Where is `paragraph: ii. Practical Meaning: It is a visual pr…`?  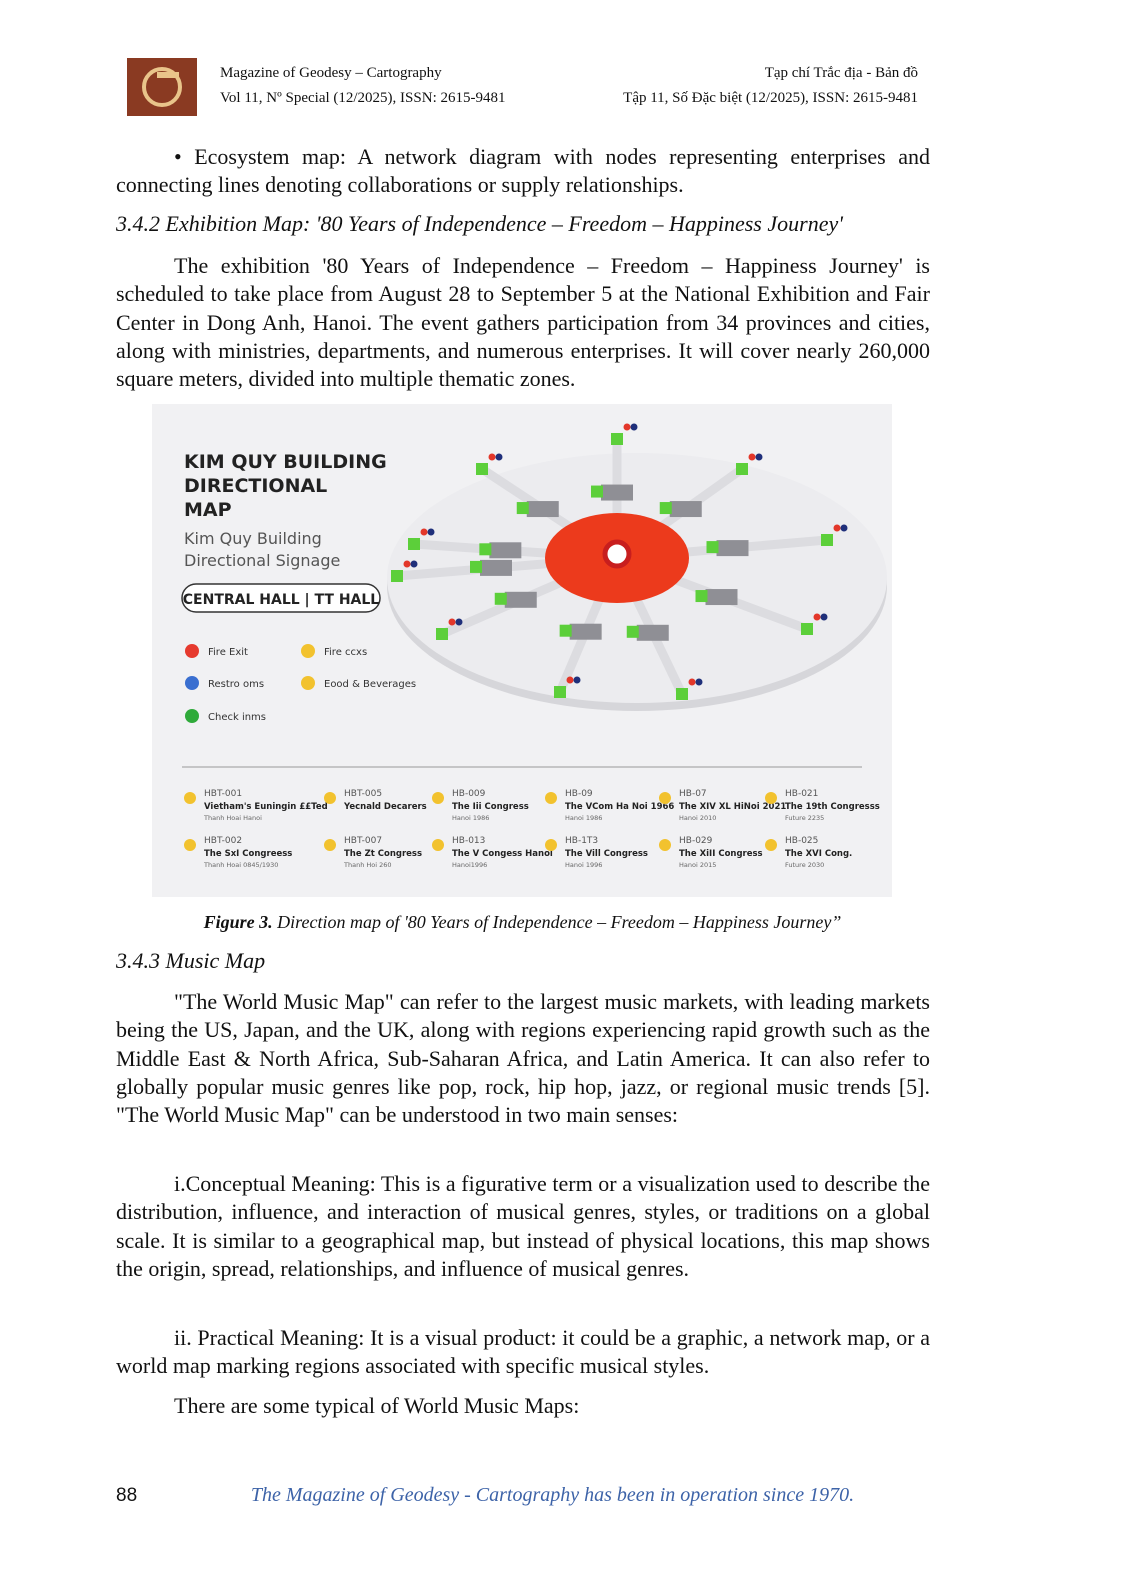 paragraph: ii. Practical Meaning: It is a visual pr… is located at coordinates (523, 1352).